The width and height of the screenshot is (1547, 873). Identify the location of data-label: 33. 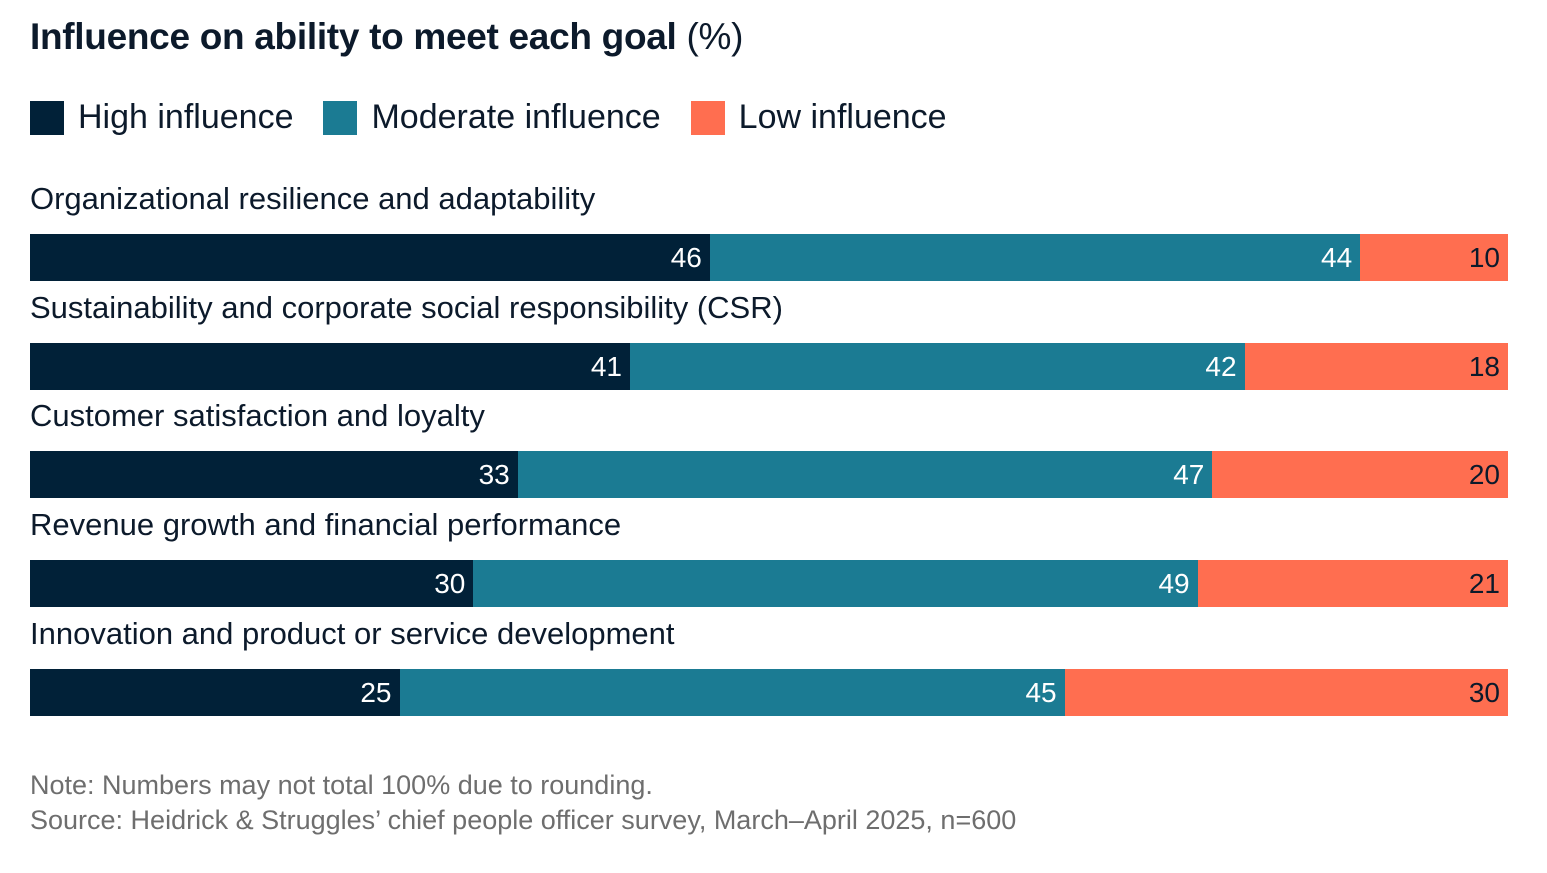
(494, 475).